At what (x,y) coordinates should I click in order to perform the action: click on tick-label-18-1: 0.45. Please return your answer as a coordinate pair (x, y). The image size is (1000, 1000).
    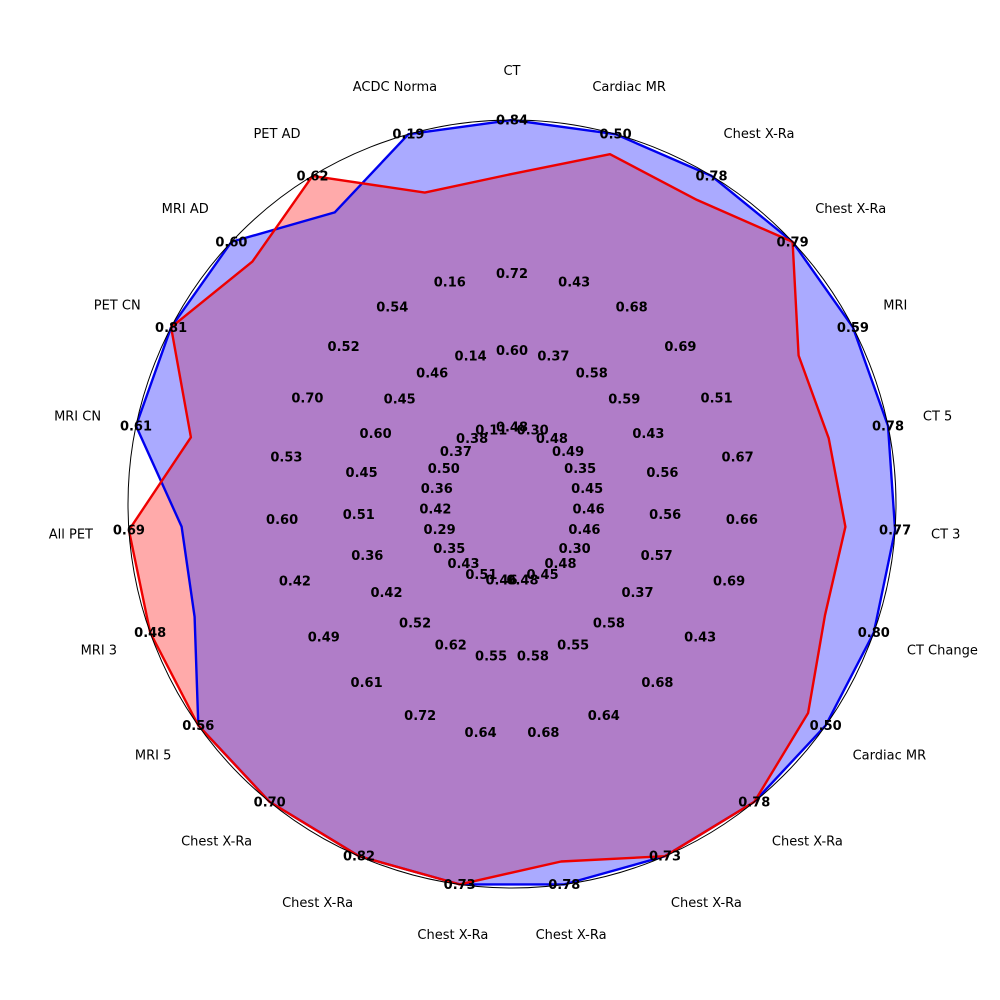
    Looking at the image, I should click on (362, 473).